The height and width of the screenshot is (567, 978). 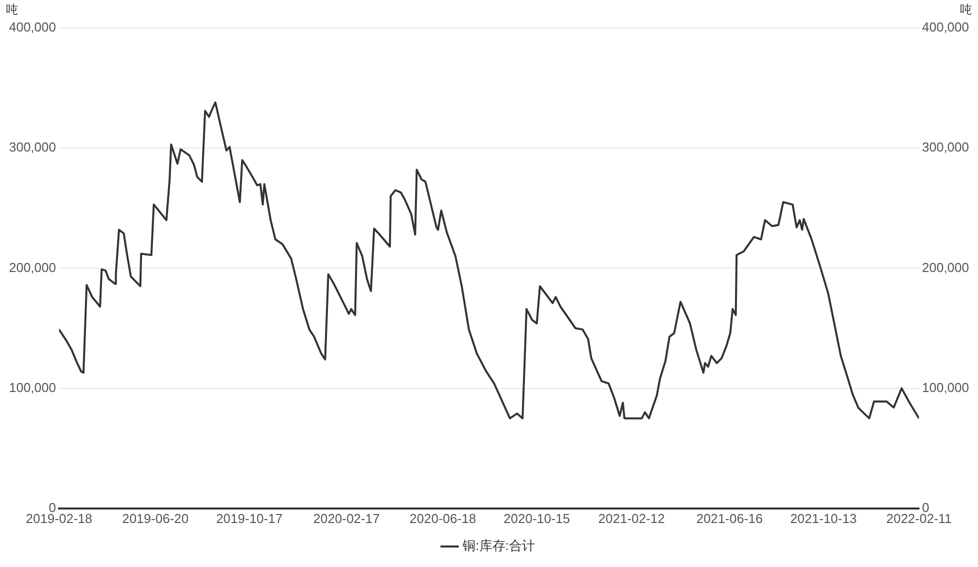 What do you see at coordinates (823, 518) in the screenshot?
I see `x-tick-label: 2021-10-13` at bounding box center [823, 518].